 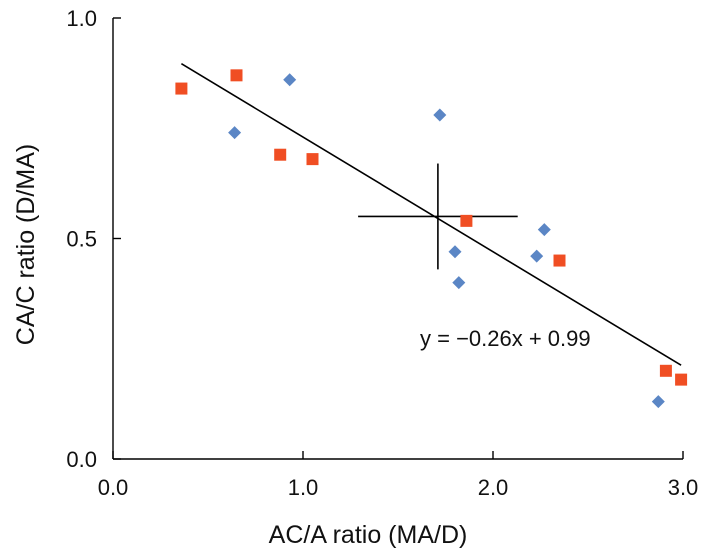 I want to click on y-tick-label: 0.5, so click(x=81, y=239).